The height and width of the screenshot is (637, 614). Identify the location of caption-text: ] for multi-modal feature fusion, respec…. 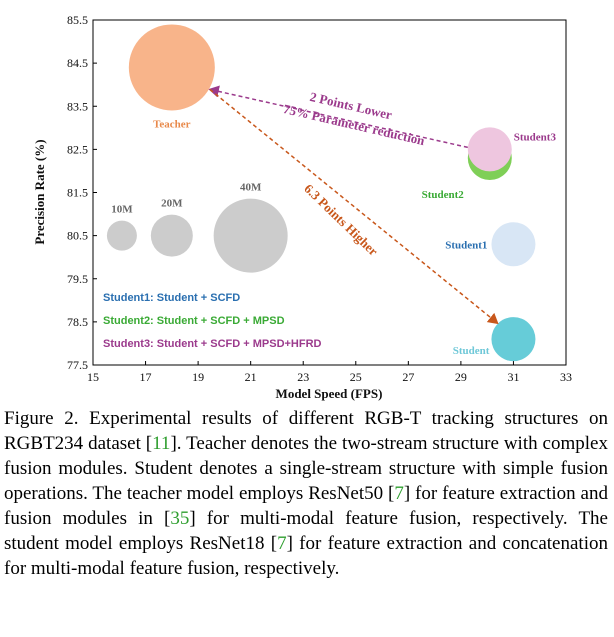
(306, 531).